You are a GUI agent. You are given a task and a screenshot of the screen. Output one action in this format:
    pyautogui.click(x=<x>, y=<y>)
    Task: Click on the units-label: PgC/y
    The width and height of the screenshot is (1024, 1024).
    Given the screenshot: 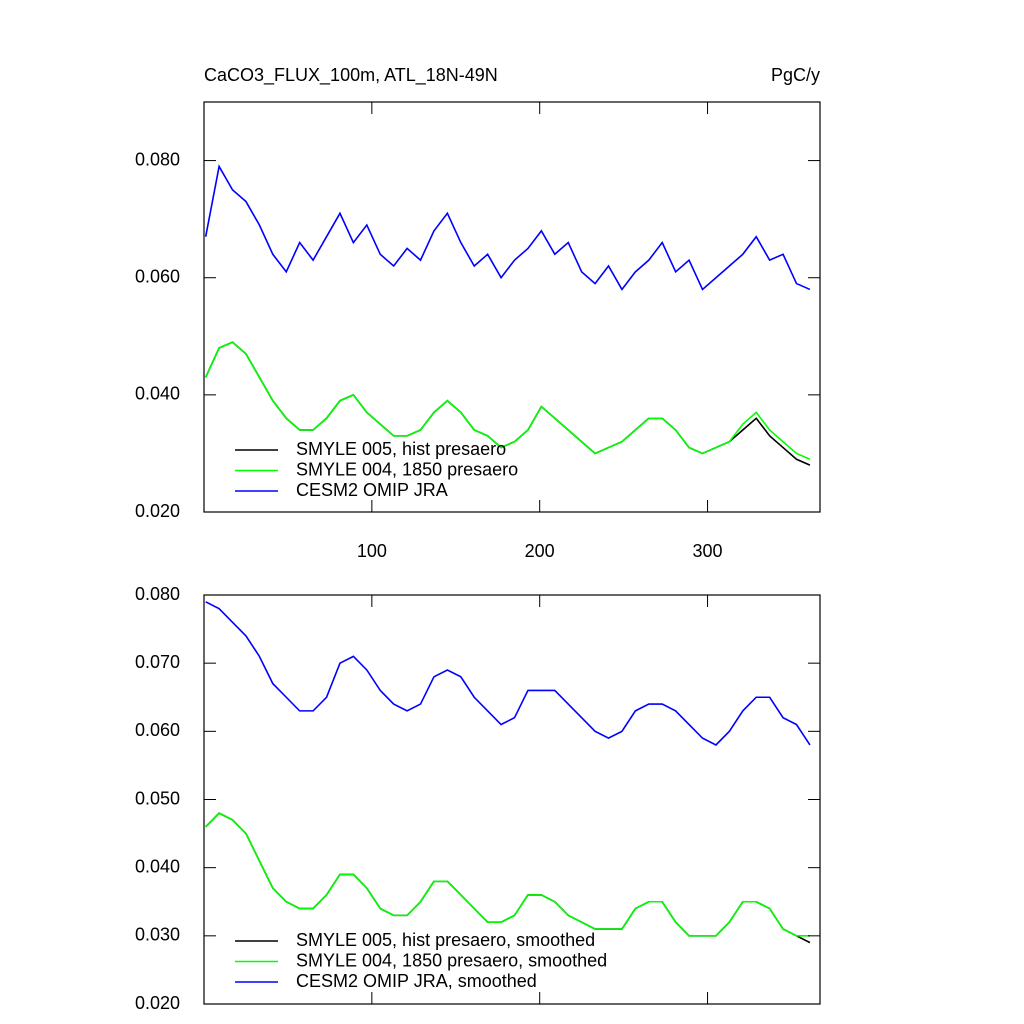 What is the action you would take?
    pyautogui.click(x=795, y=75)
    